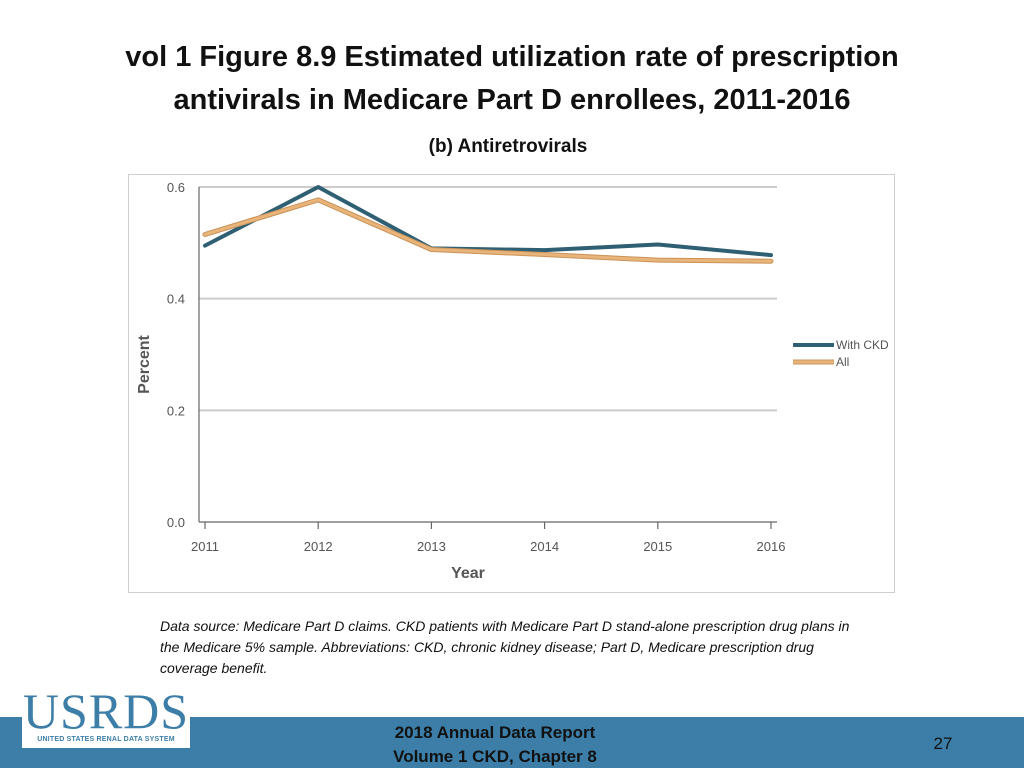 The width and height of the screenshot is (1024, 769). What do you see at coordinates (495, 756) in the screenshot?
I see `report-title-line-2: Volume 1 CKD, Chapter 8` at bounding box center [495, 756].